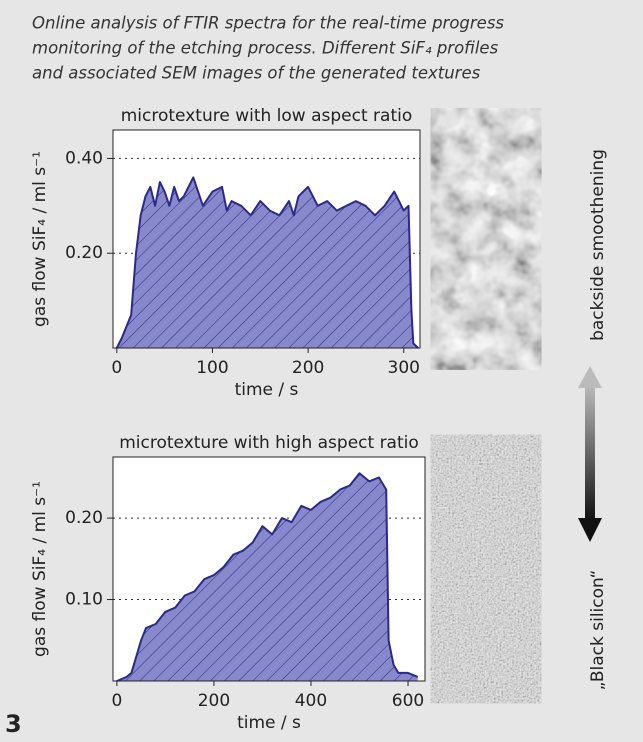  What do you see at coordinates (267, 116) in the screenshot?
I see `chart-title: microtexture with low aspect ratio` at bounding box center [267, 116].